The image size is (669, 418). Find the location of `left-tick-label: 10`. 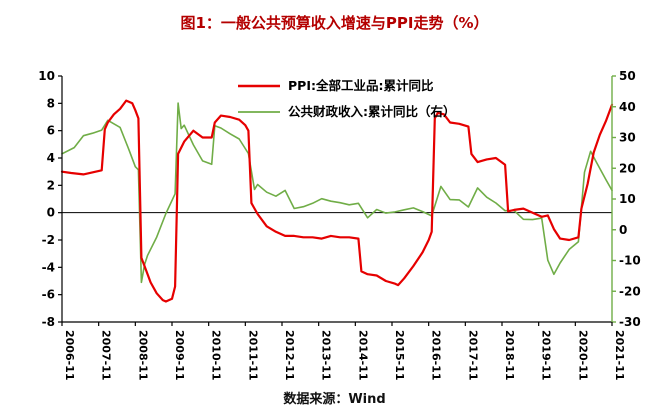

left-tick-label: 10 is located at coordinates (46, 76).